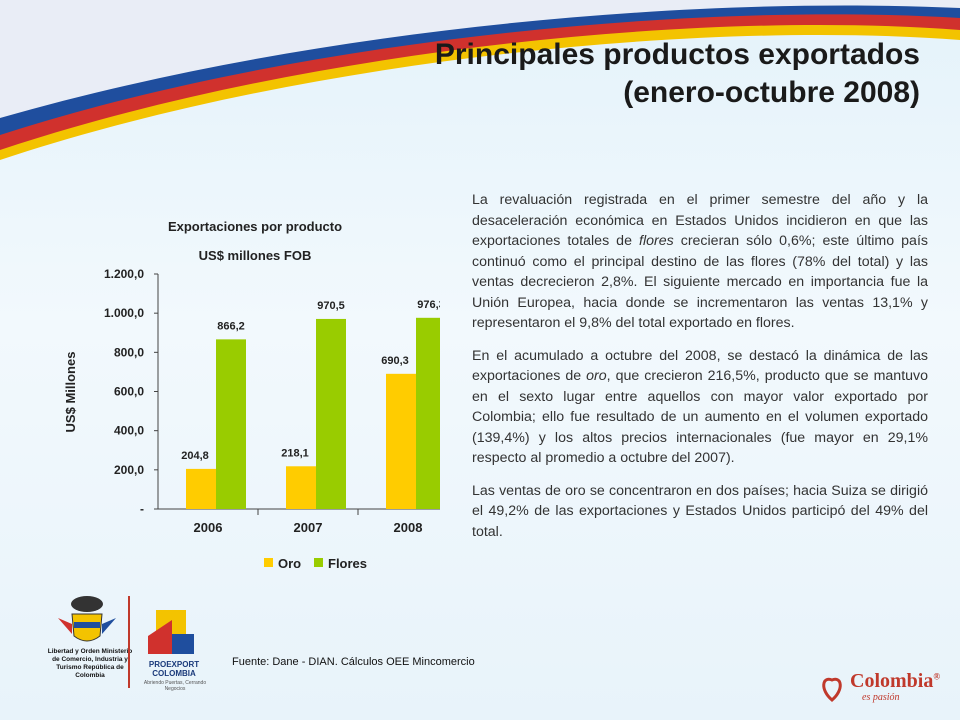  I want to click on colombia-brand-word: Colombia®, so click(895, 681).